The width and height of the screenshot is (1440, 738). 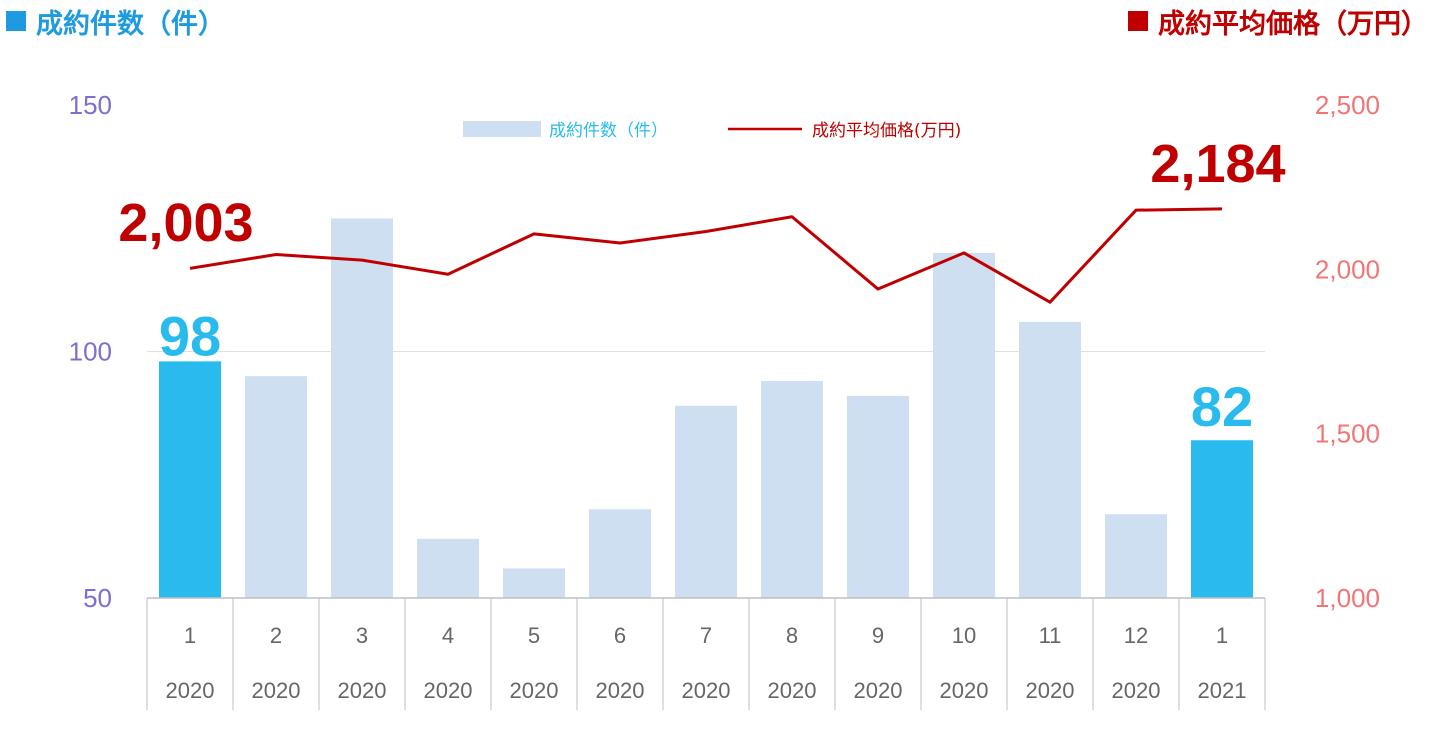 What do you see at coordinates (1136, 635) in the screenshot?
I see `x-month-label: 12` at bounding box center [1136, 635].